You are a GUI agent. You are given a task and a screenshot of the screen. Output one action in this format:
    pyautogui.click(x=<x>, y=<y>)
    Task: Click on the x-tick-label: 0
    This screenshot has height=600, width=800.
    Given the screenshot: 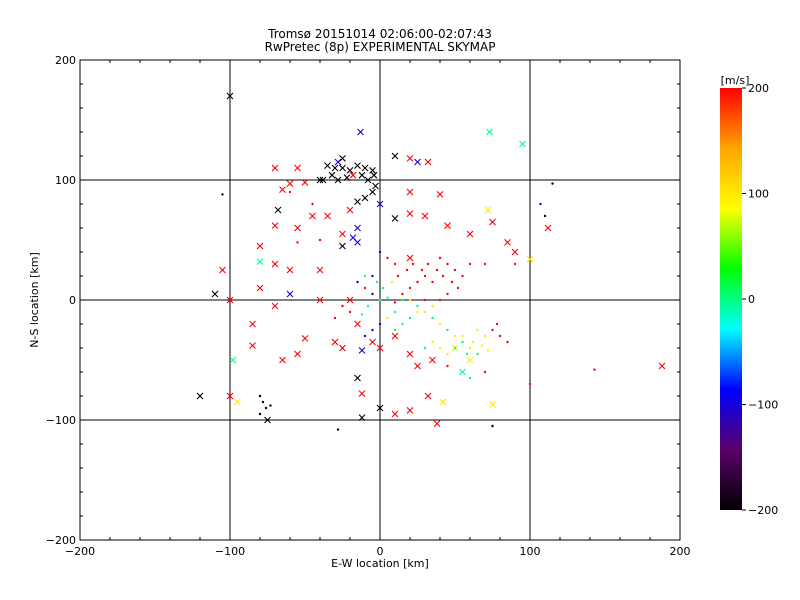 What is the action you would take?
    pyautogui.click(x=380, y=551)
    